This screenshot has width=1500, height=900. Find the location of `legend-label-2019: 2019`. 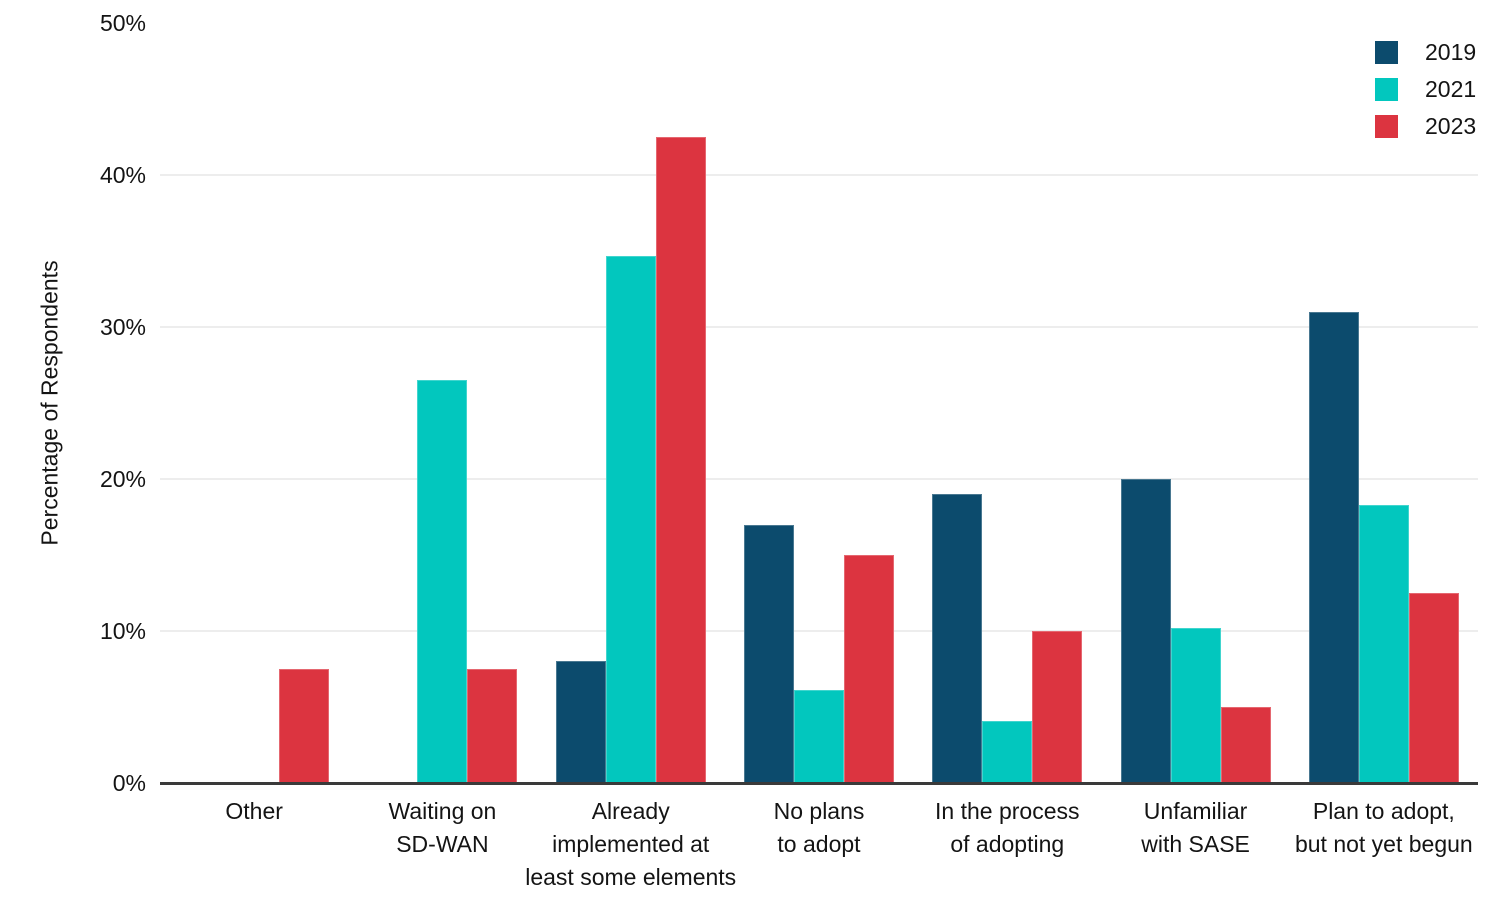

legend-label-2019: 2019 is located at coordinates (1451, 51).